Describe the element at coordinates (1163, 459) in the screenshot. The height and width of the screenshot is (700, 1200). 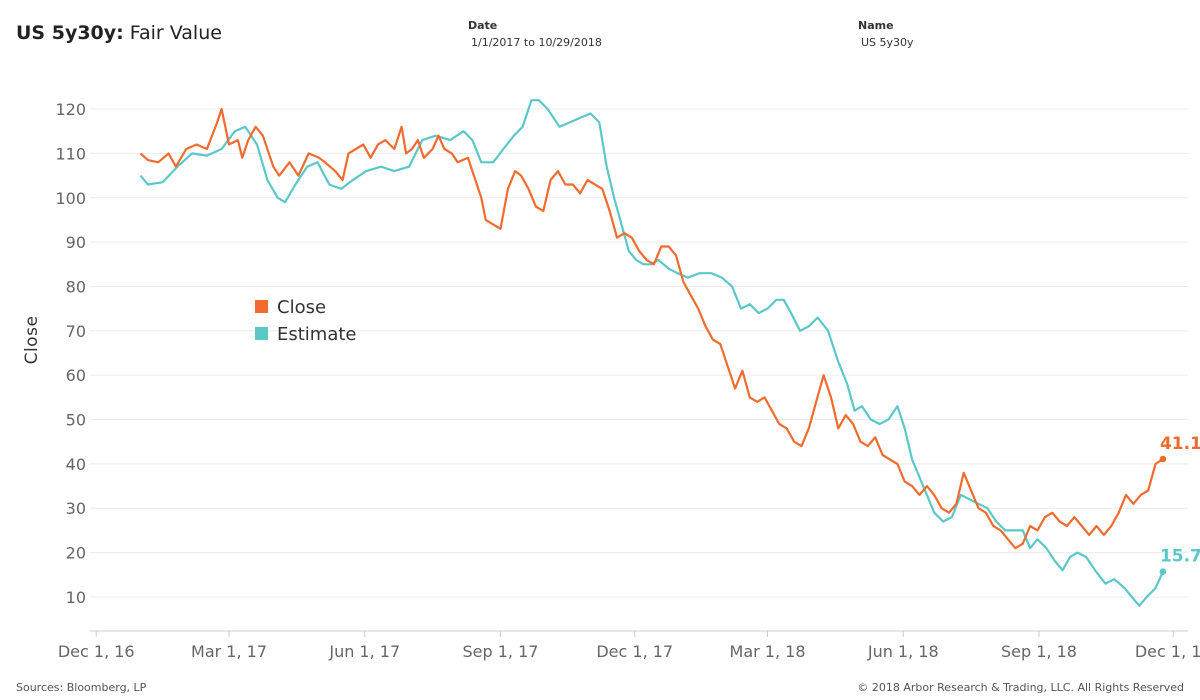
I see `end-point-close` at that location.